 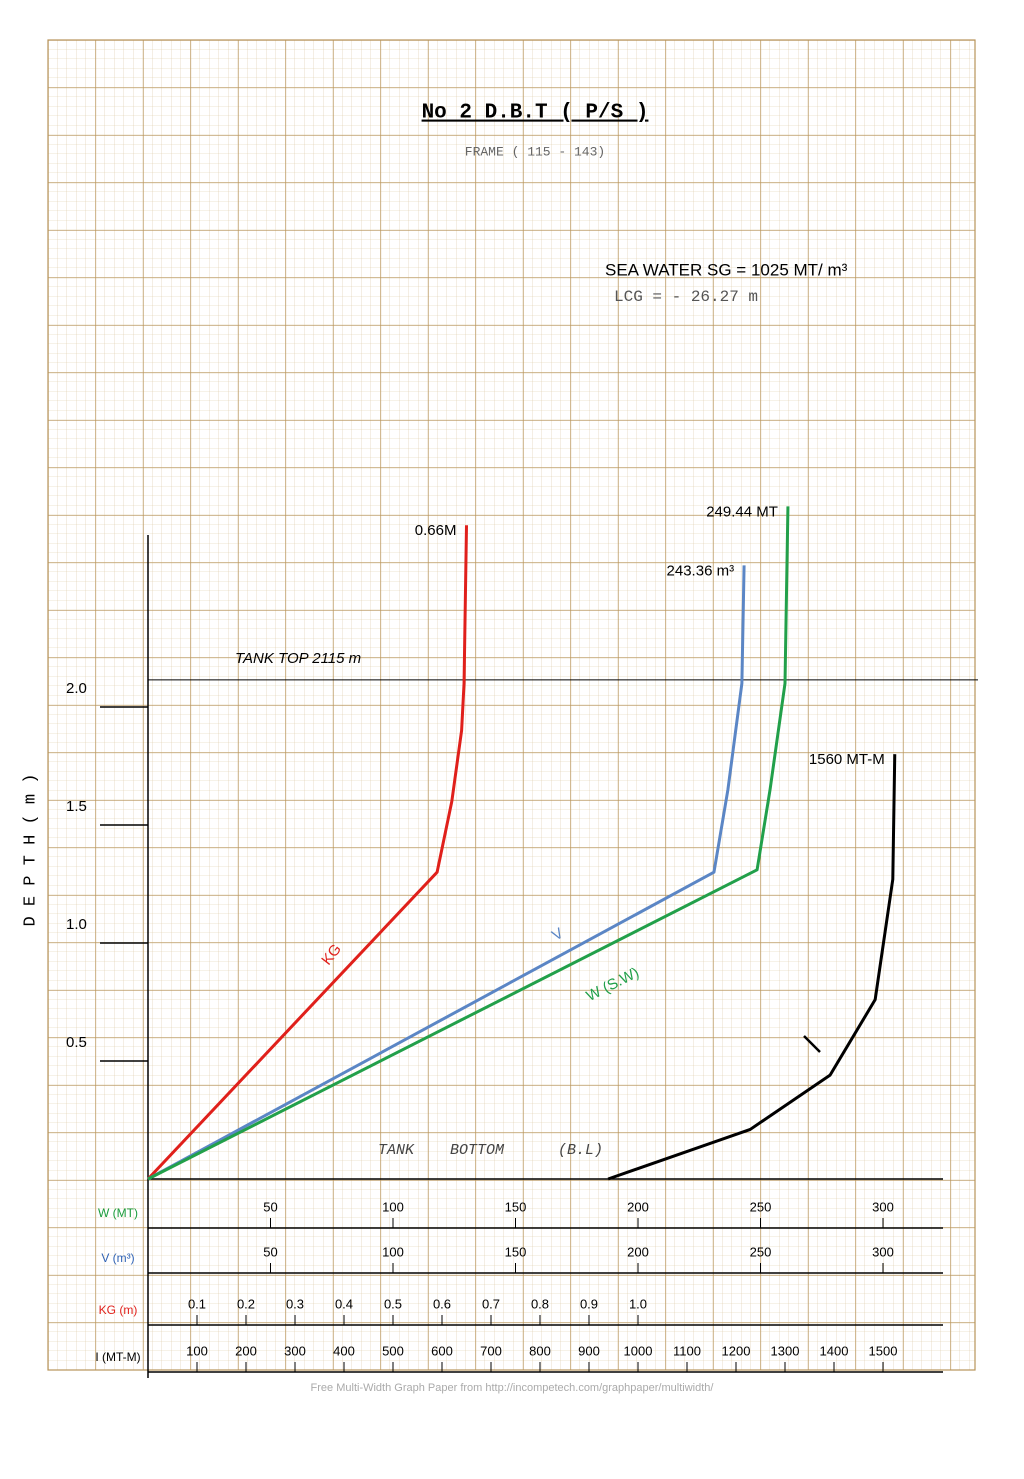 I want to click on x-tick-label: 0.3, so click(x=295, y=1303).